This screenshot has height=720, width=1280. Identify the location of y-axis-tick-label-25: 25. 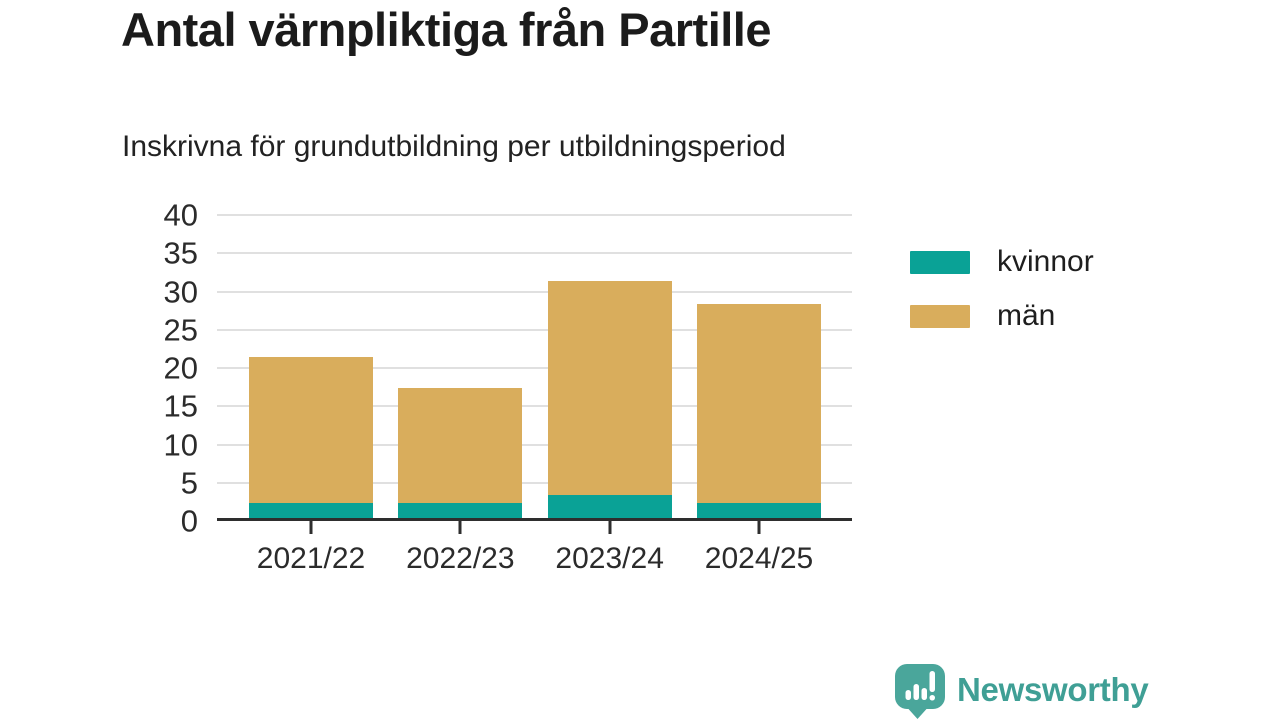
(180, 330).